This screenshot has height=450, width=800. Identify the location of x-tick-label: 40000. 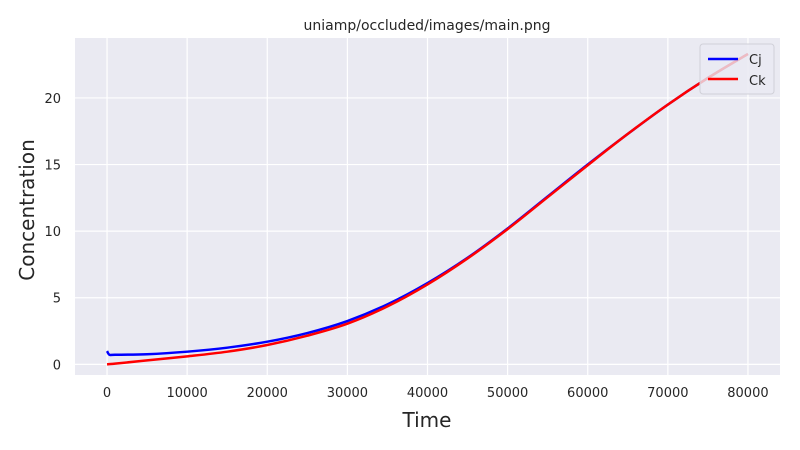
(427, 393).